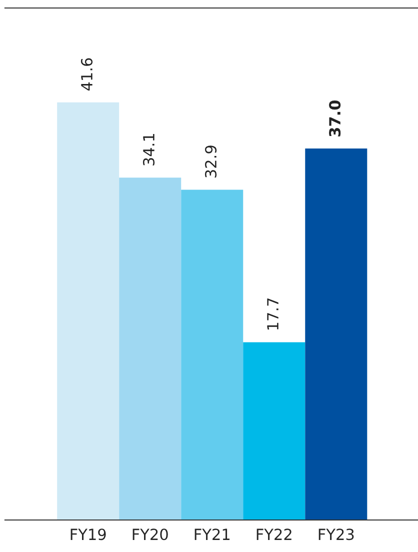 The width and height of the screenshot is (418, 552). What do you see at coordinates (86, 74) in the screenshot?
I see `data-label: 41.6` at bounding box center [86, 74].